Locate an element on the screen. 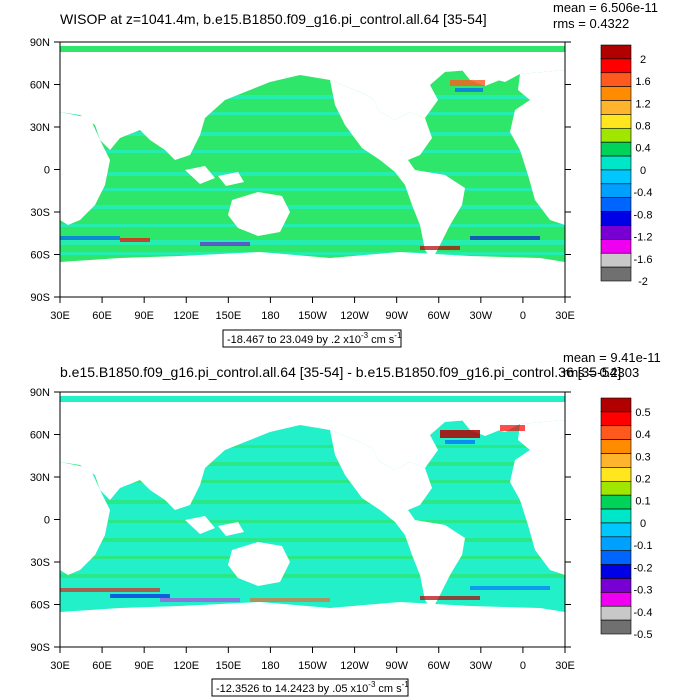 The image size is (700, 700). lat-label: 0 is located at coordinates (47, 521).